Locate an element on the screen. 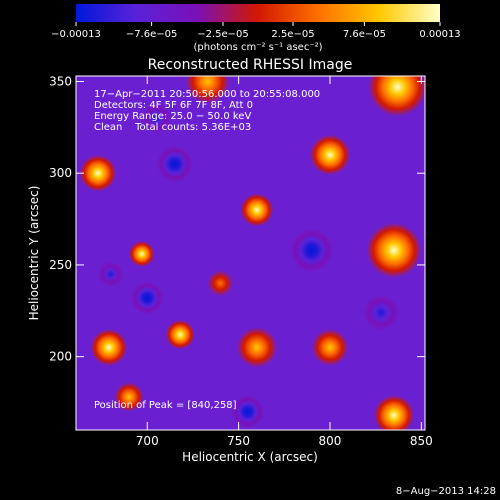 The width and height of the screenshot is (500, 500). time-range-annotation: 17−Apr−2011 20:50:56.000 to 20:55:08.000 is located at coordinates (207, 94).